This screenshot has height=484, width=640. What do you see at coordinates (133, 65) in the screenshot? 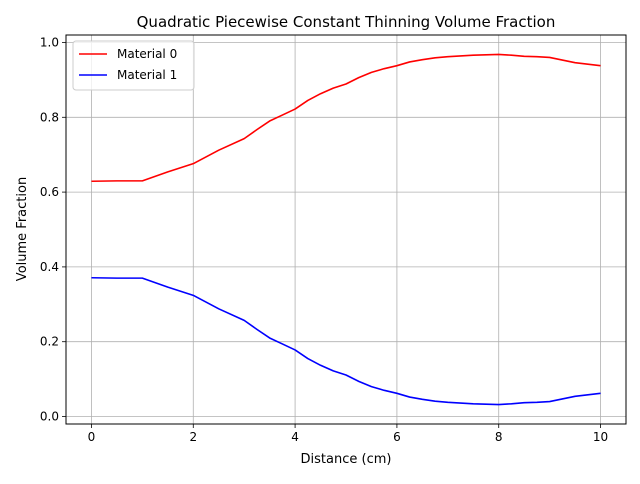
I see `legend: Material 0 Material 1` at bounding box center [133, 65].